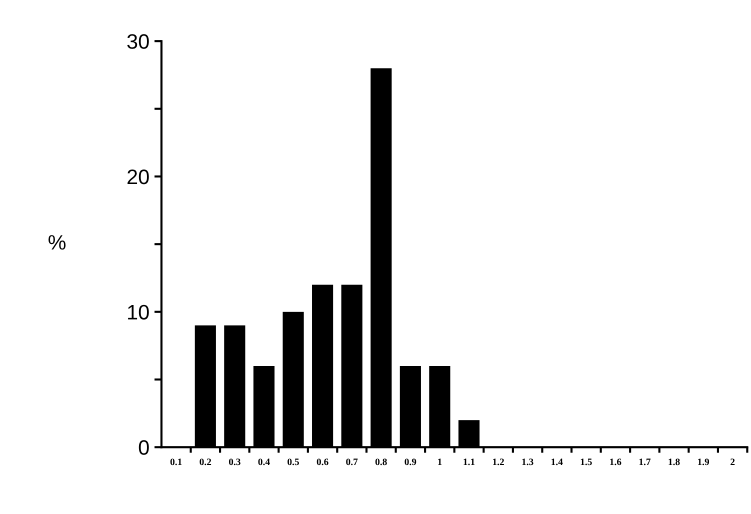  Describe the element at coordinates (381, 462) in the screenshot. I see `x-tick-label: 0.8` at that location.